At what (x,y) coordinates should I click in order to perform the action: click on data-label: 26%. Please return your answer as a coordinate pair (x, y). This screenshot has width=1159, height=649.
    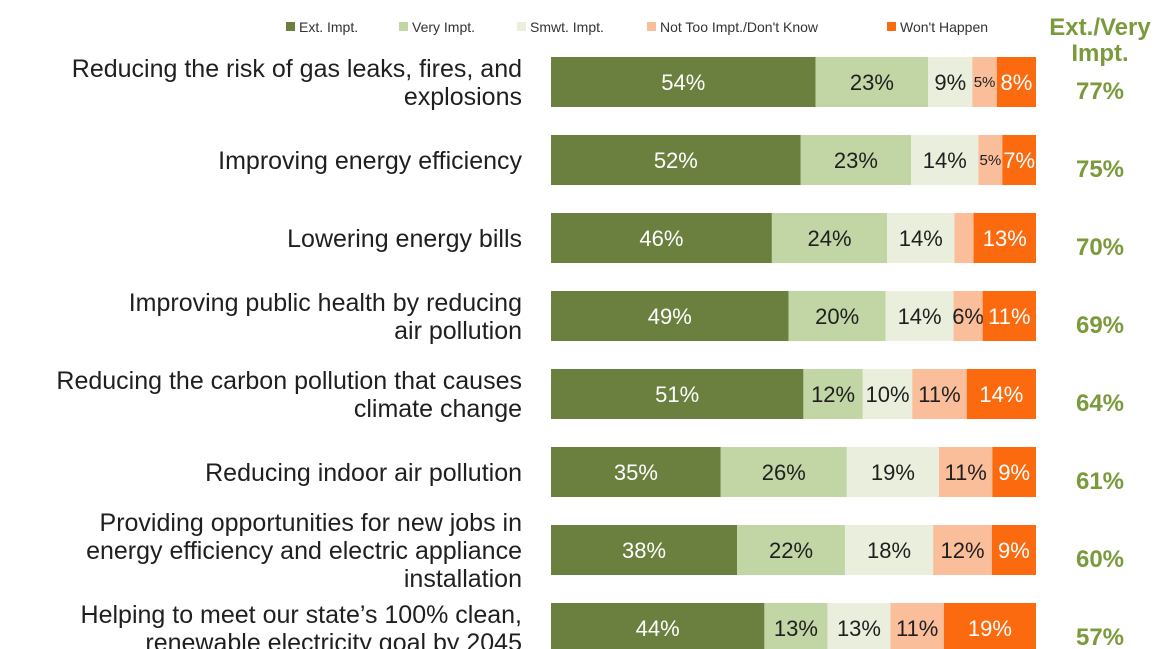
    Looking at the image, I should click on (784, 472).